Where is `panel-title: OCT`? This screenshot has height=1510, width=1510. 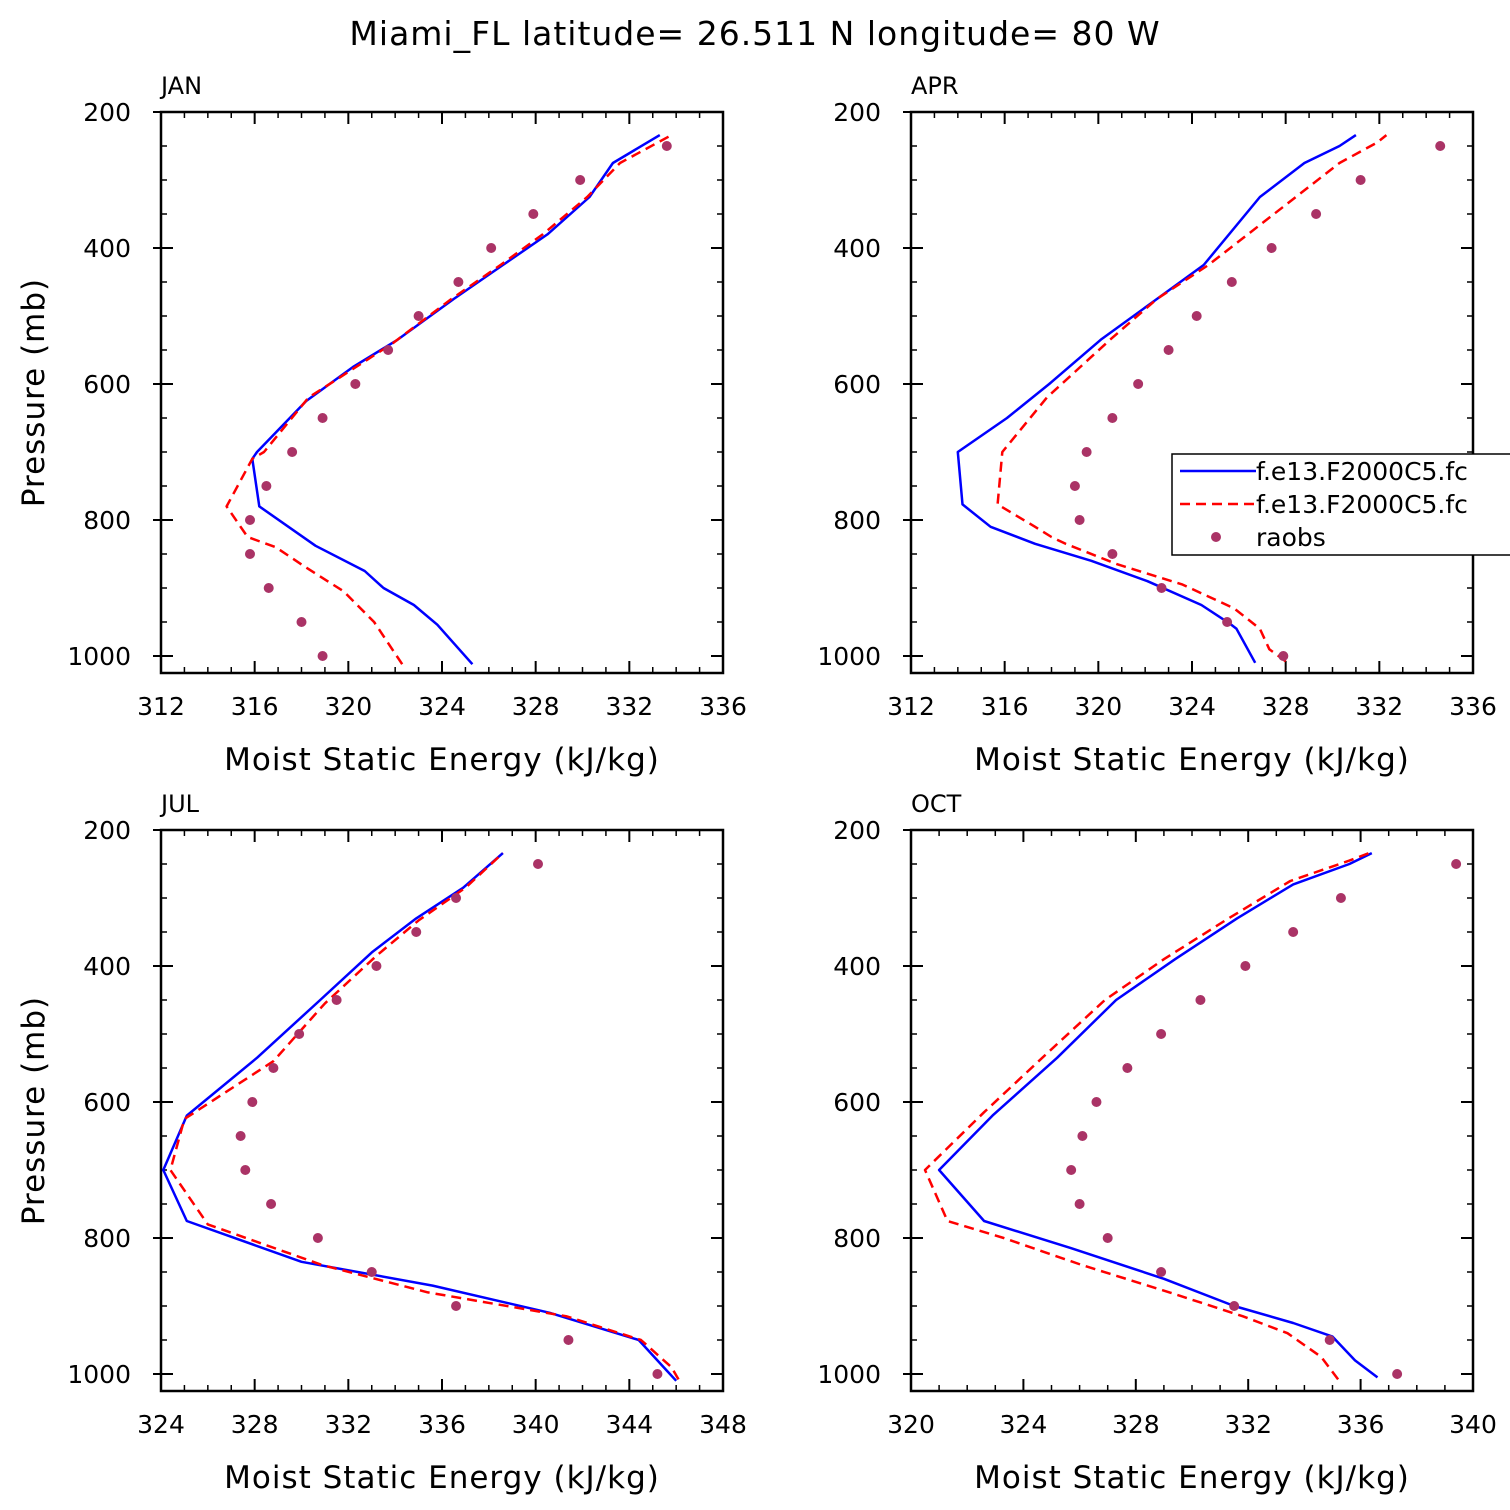 panel-title: OCT is located at coordinates (936, 804).